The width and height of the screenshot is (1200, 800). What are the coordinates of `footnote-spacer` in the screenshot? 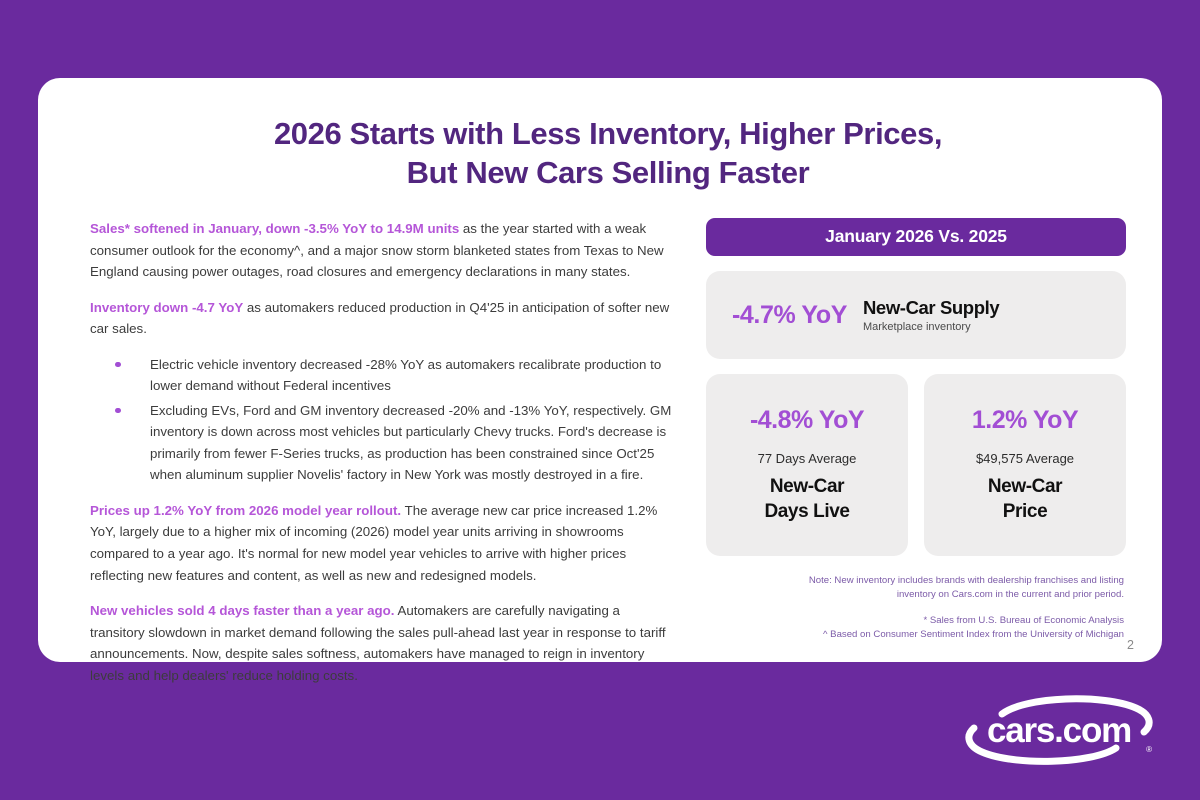 It's located at (915, 607).